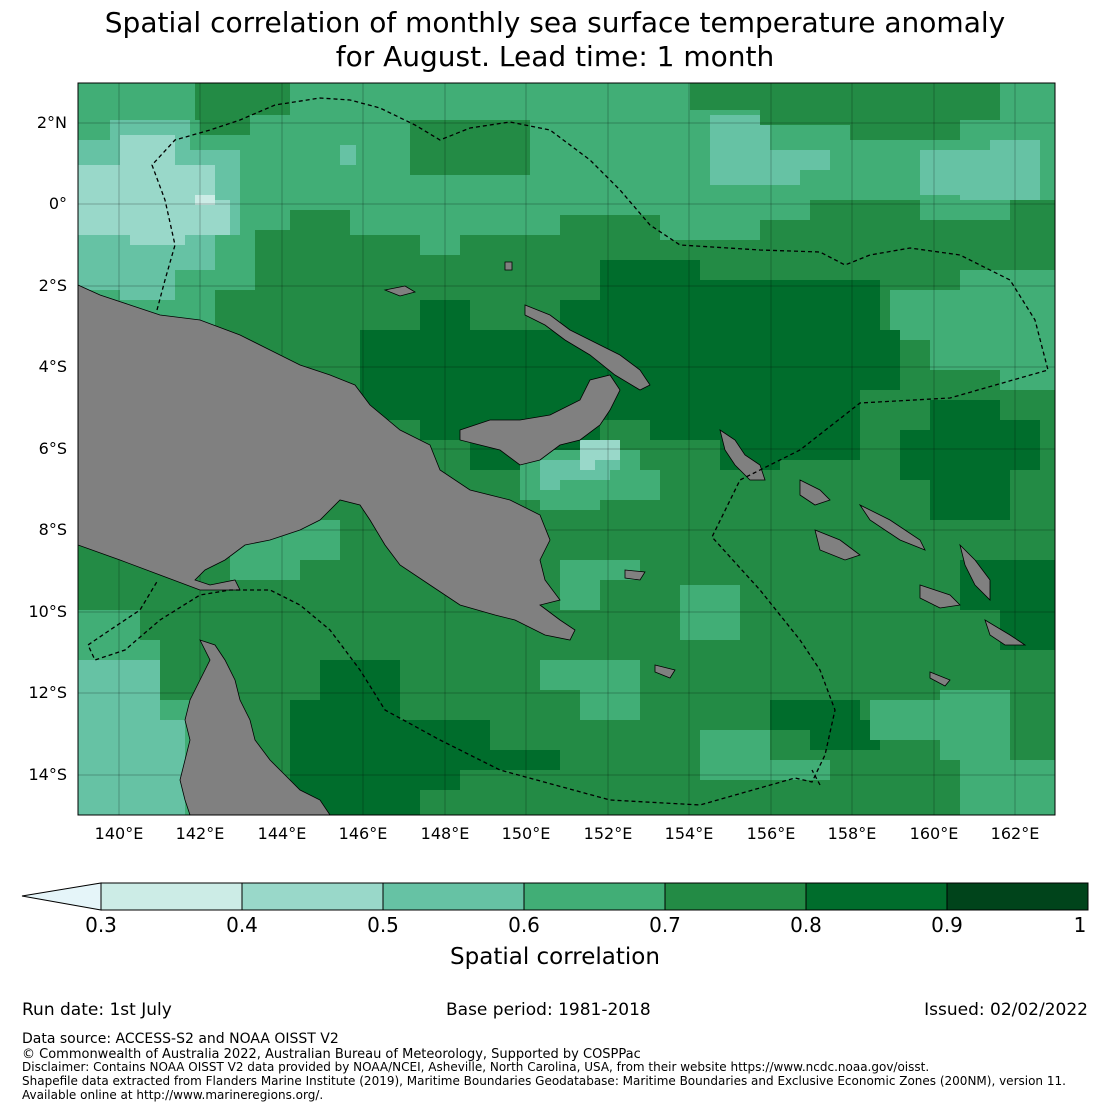 This screenshot has width=1110, height=1110. I want to click on lon-label: 150°E, so click(526, 833).